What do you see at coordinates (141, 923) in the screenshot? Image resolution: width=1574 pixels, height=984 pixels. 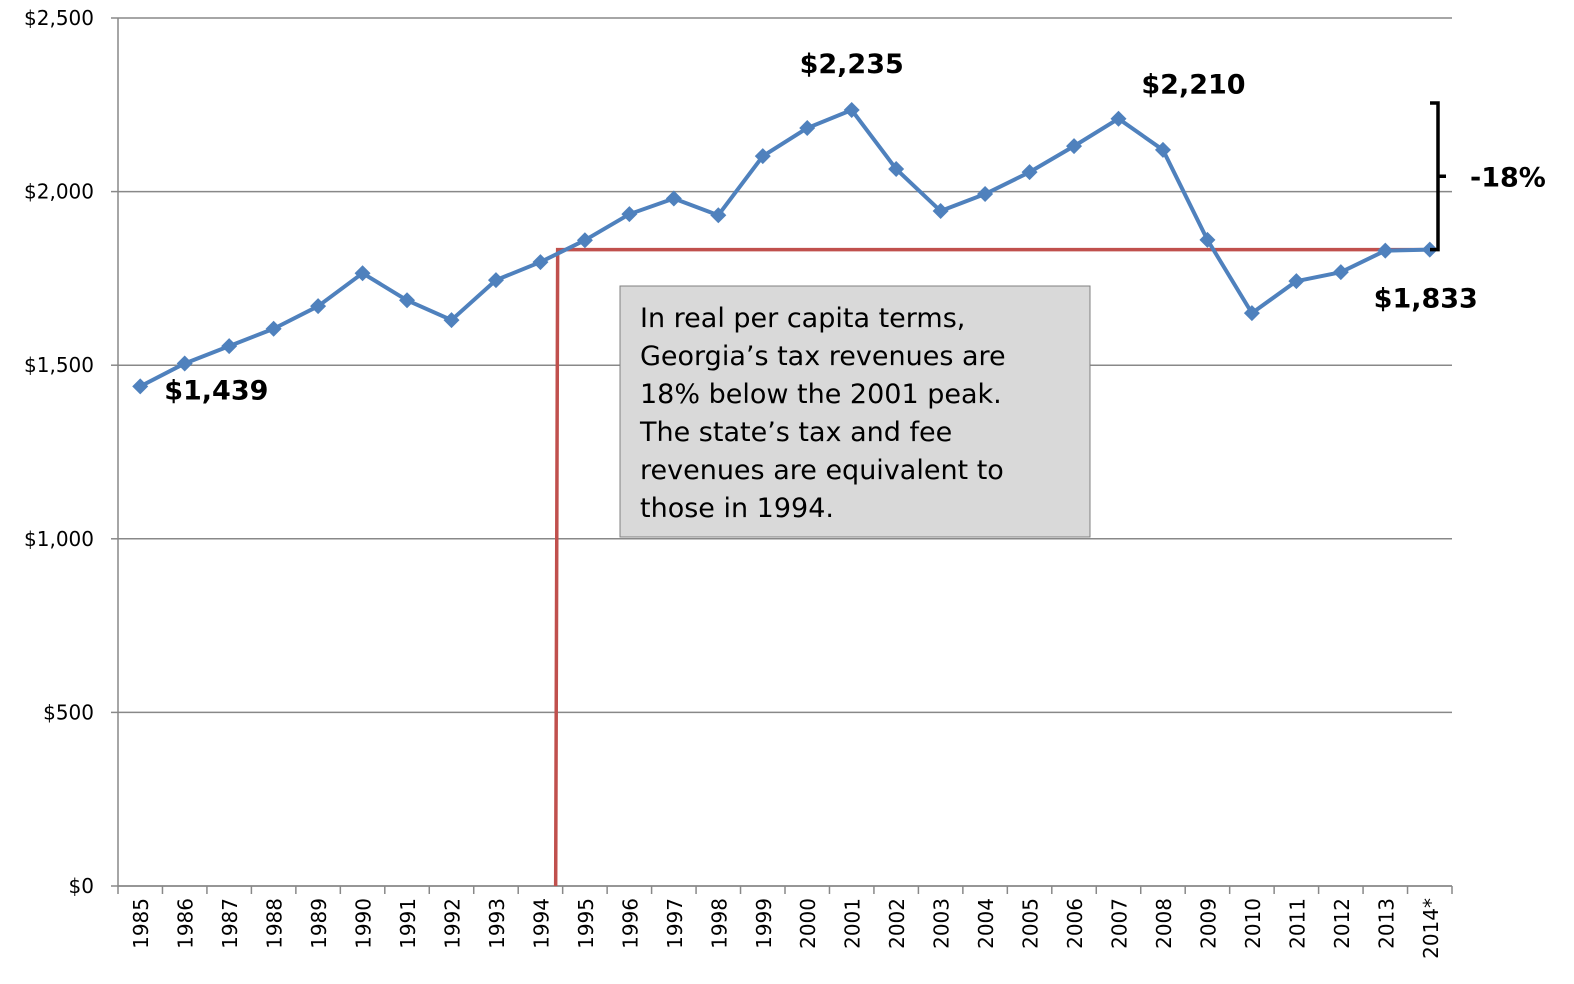 I see `x-tick-label: 1985` at bounding box center [141, 923].